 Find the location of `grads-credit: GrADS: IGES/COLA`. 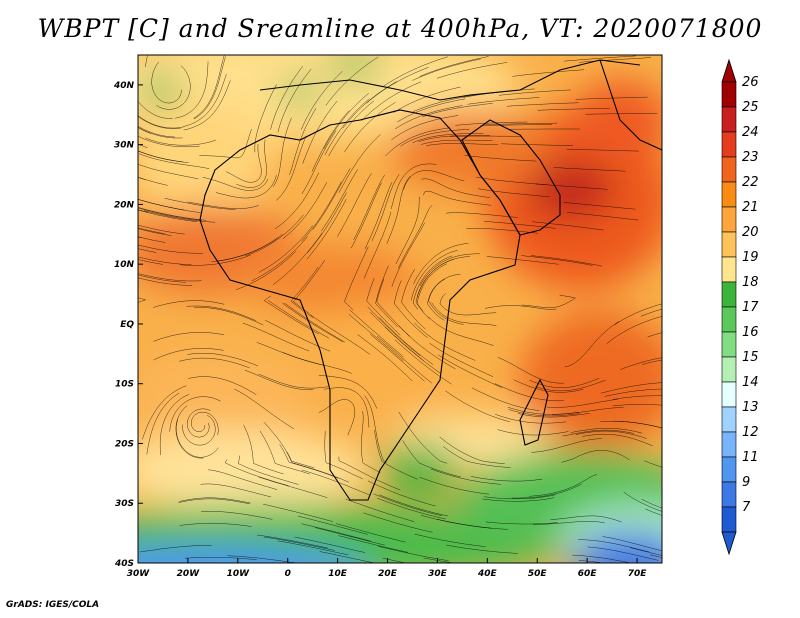

grads-credit: GrADS: IGES/COLA is located at coordinates (53, 605).